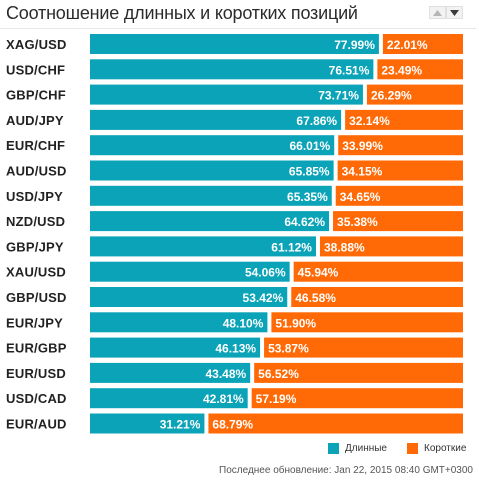 The height and width of the screenshot is (483, 479). I want to click on value-label-short: 35.38%, so click(357, 222).